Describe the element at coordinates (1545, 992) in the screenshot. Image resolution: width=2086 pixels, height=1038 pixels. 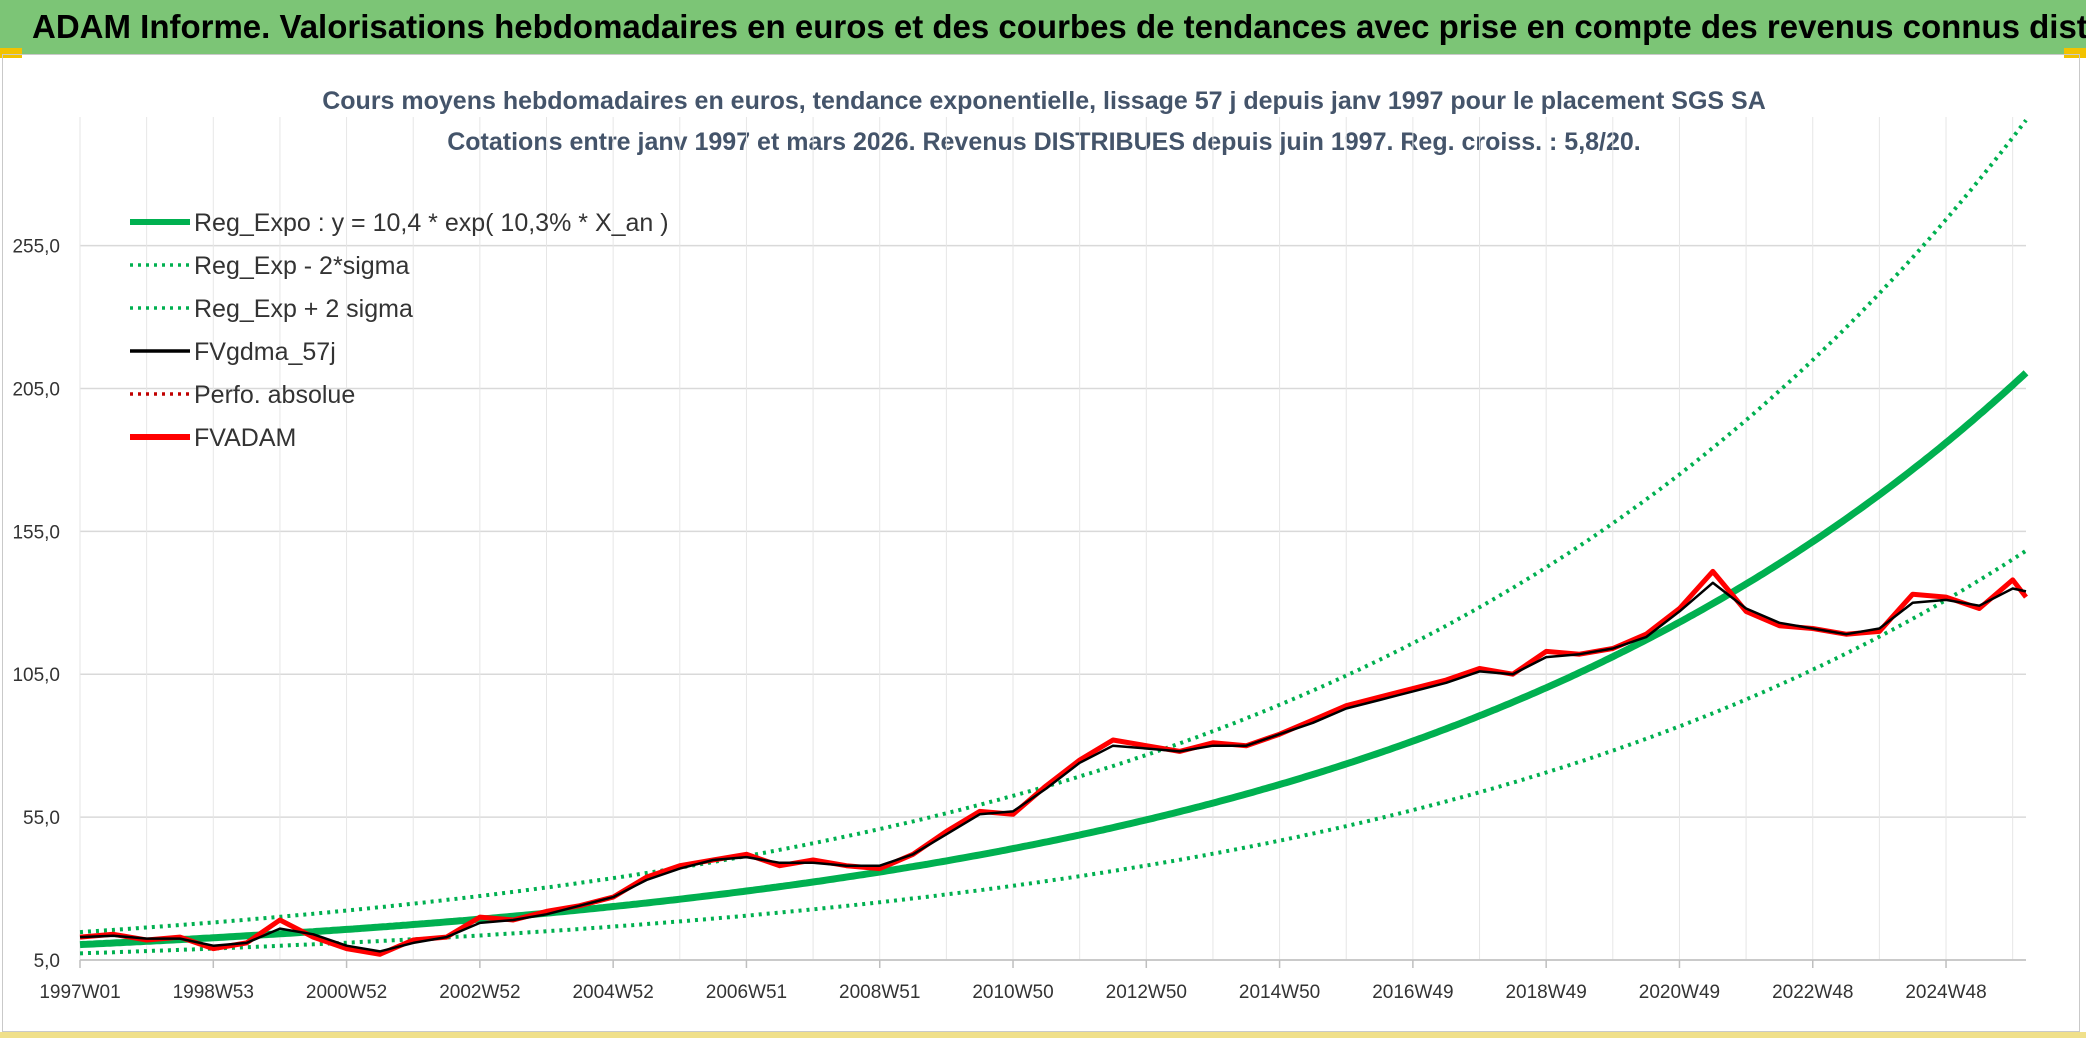
I see `x-tick-label: 2018W49` at that location.